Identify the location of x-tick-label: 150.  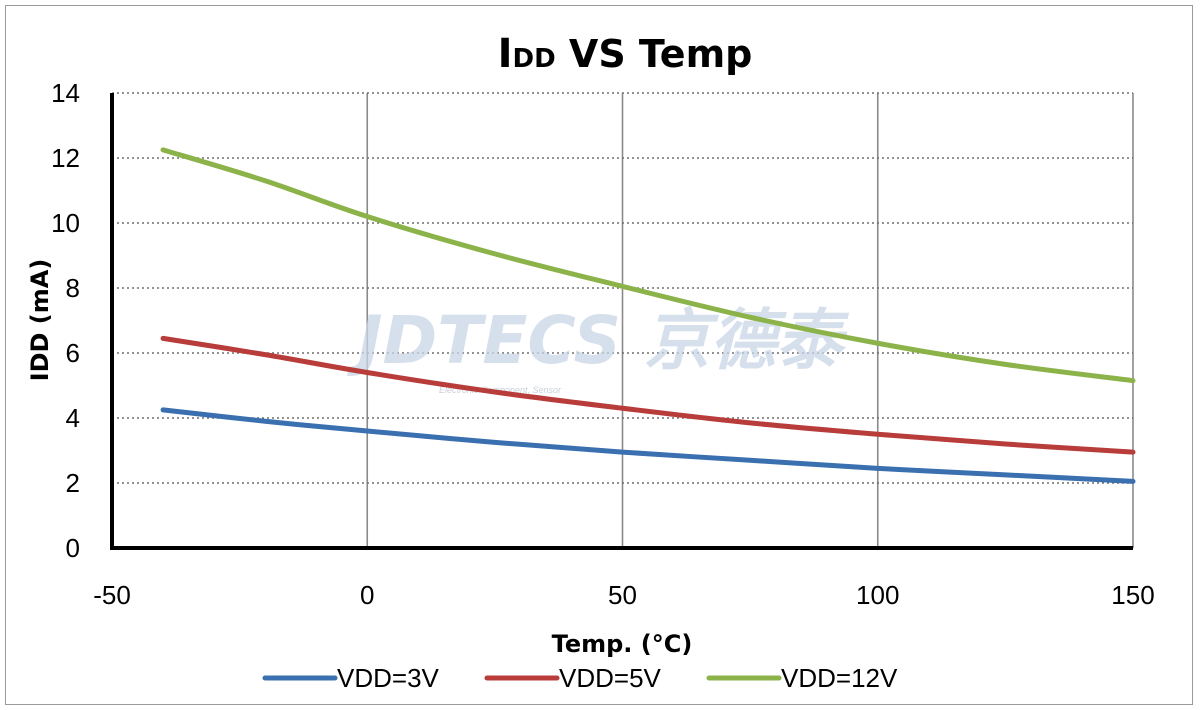
(1132, 595).